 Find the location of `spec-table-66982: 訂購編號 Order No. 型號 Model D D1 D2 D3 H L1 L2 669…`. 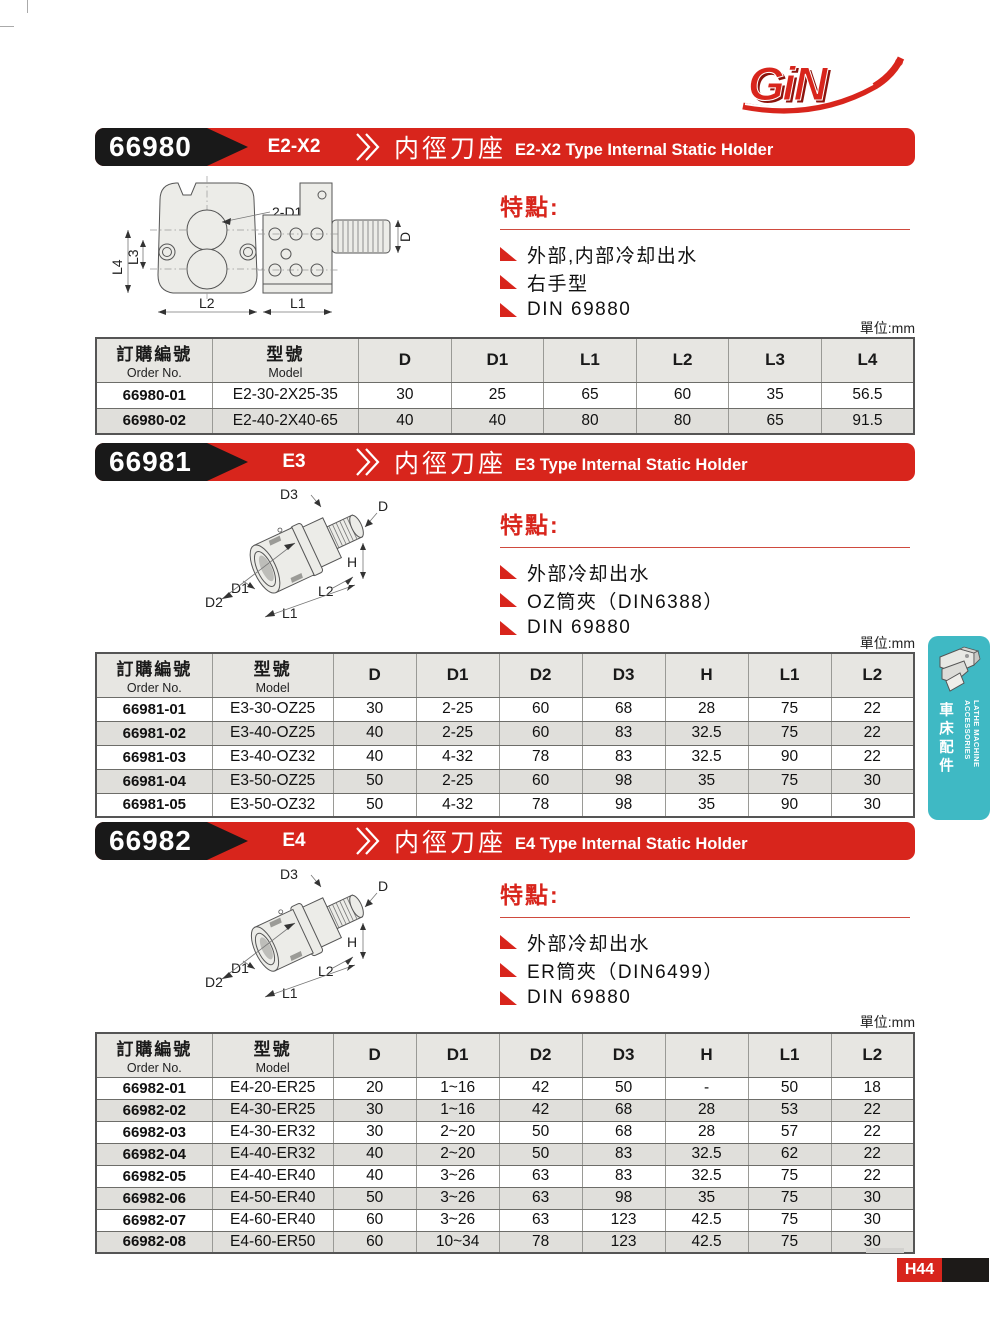

spec-table-66982: 訂購編號 Order No. 型號 Model D D1 D2 D3 H L1 L2 669… is located at coordinates (505, 1143).